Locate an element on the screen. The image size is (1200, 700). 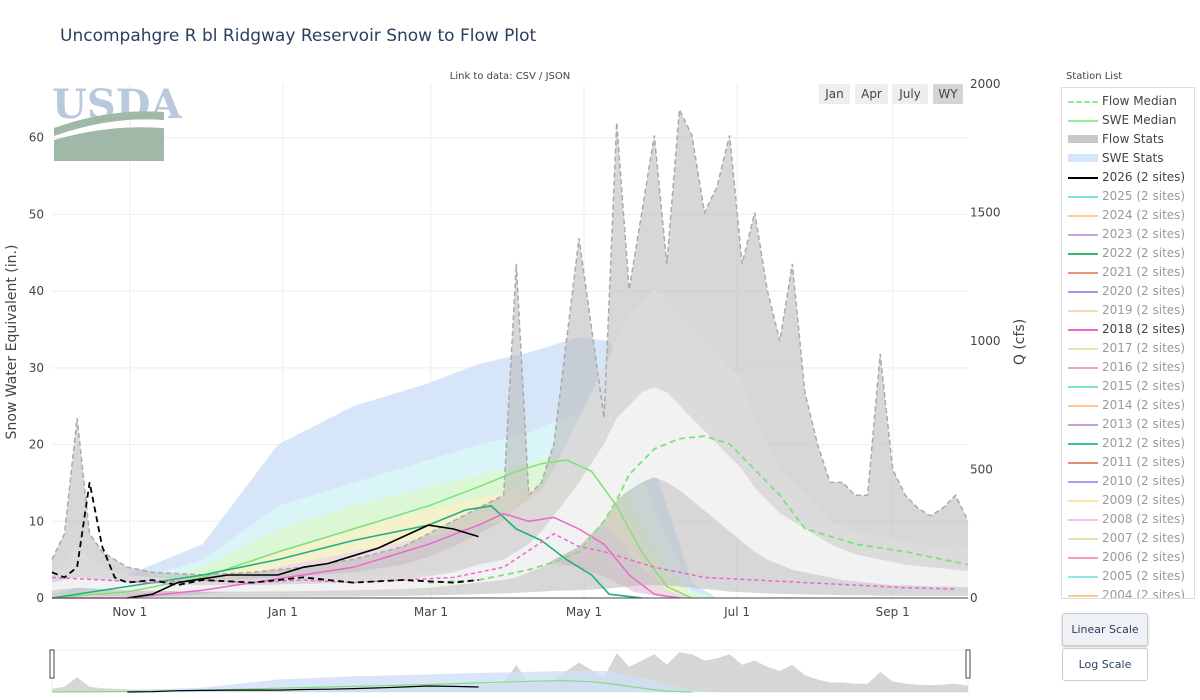
swe-2018-line is located at coordinates (366, 555).